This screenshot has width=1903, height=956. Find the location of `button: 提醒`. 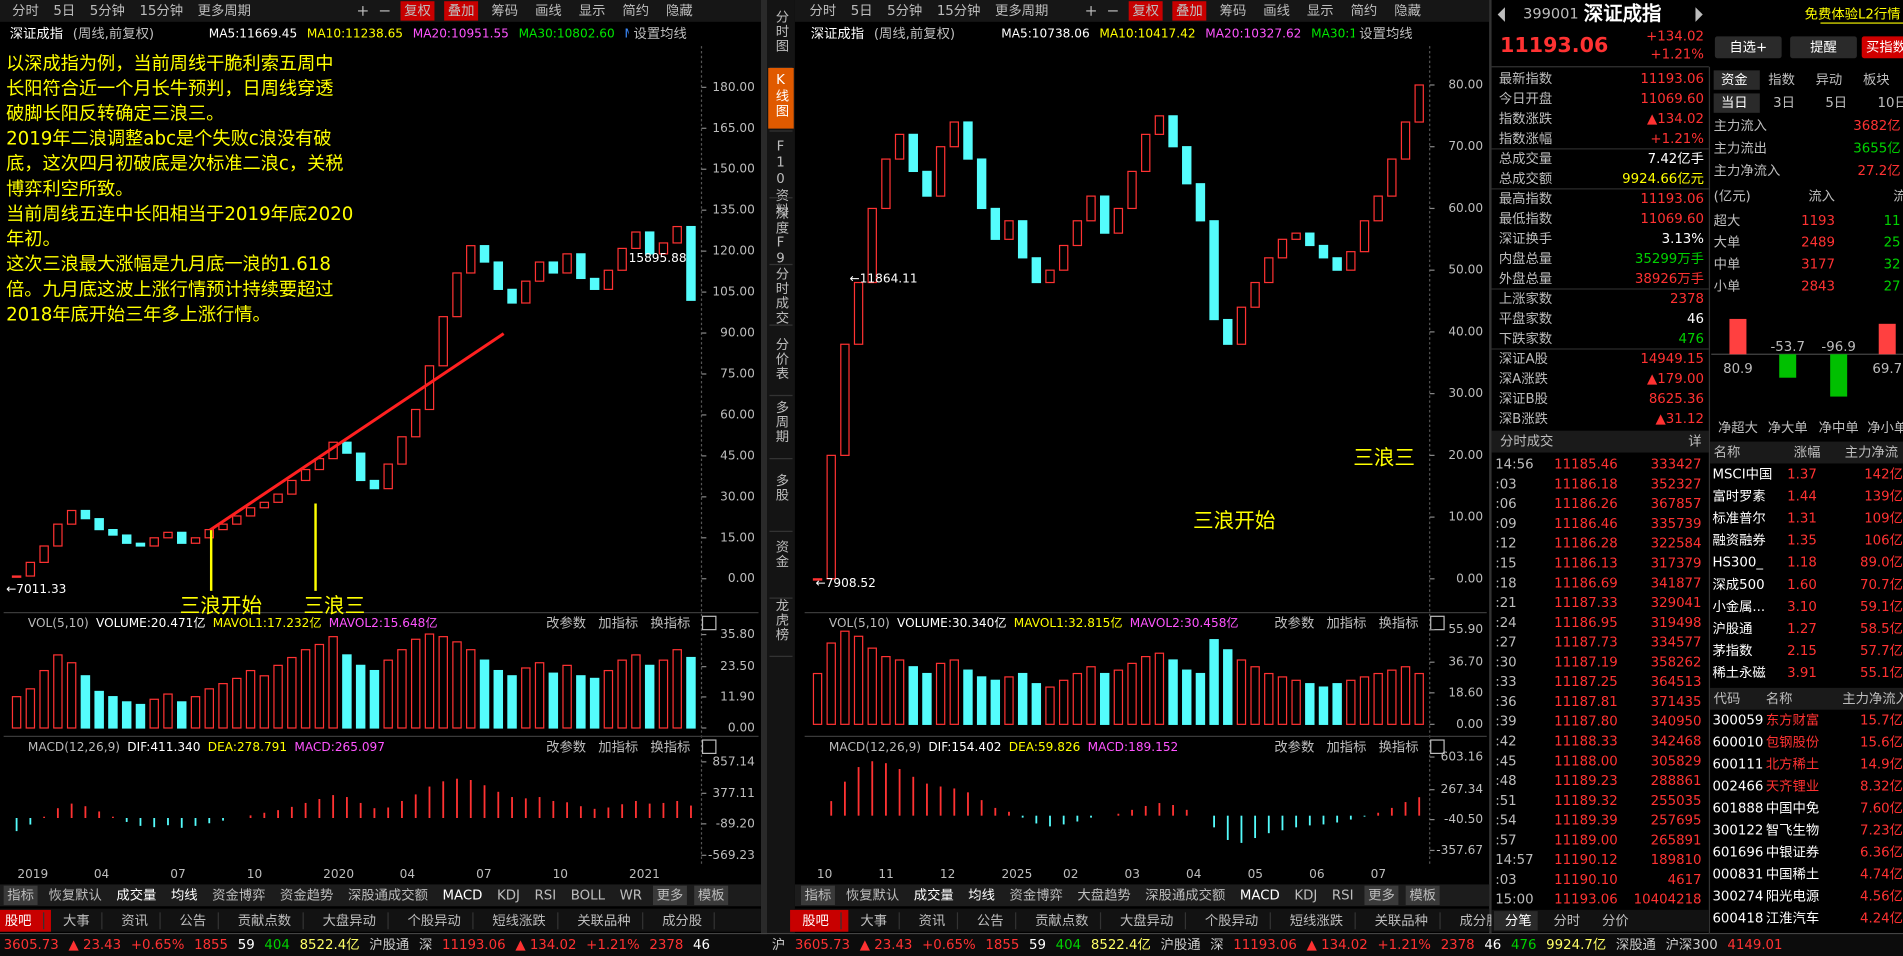

button: 提醒 is located at coordinates (1823, 47).